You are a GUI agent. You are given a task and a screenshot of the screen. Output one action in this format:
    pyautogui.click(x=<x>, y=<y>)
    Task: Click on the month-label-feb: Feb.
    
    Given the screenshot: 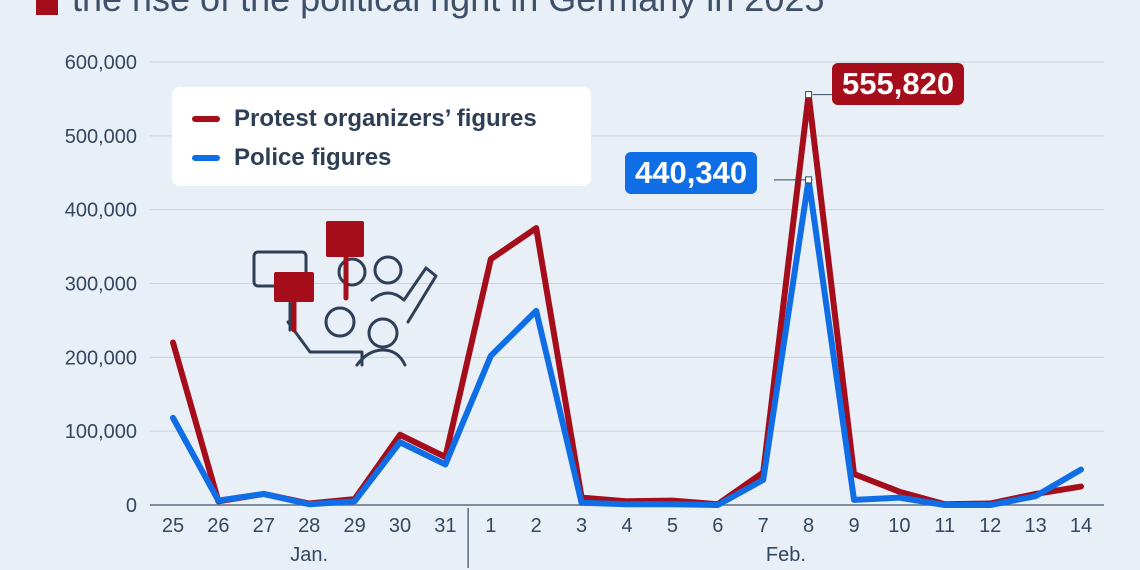 What is the action you would take?
    pyautogui.click(x=786, y=555)
    